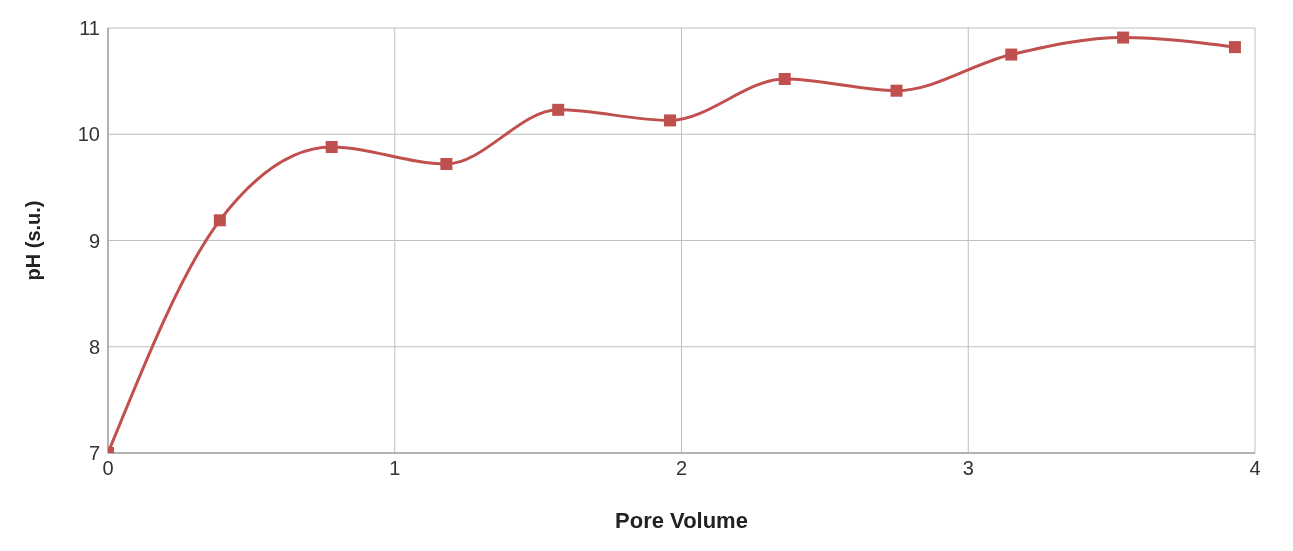 This screenshot has width=1293, height=551. What do you see at coordinates (1255, 468) in the screenshot?
I see `x-tick-label: 4` at bounding box center [1255, 468].